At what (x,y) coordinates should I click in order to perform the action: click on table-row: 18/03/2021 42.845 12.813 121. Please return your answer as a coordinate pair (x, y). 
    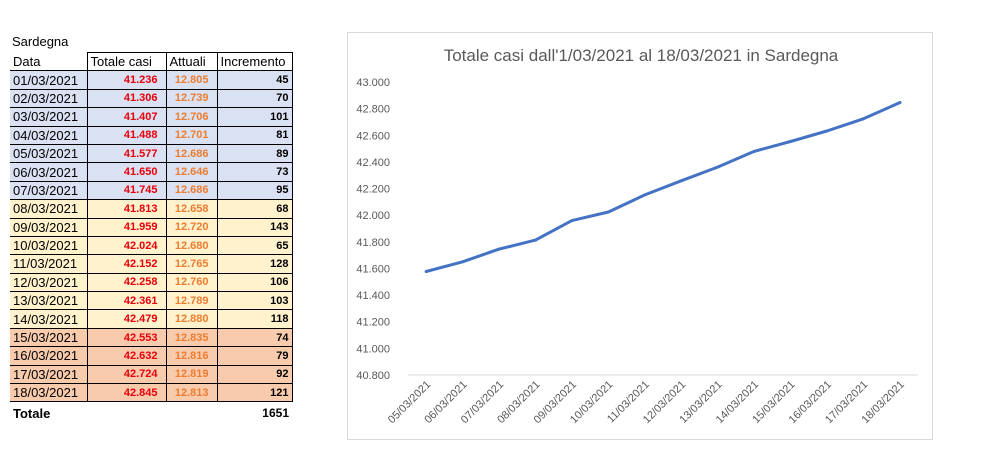
    Looking at the image, I should click on (151, 393).